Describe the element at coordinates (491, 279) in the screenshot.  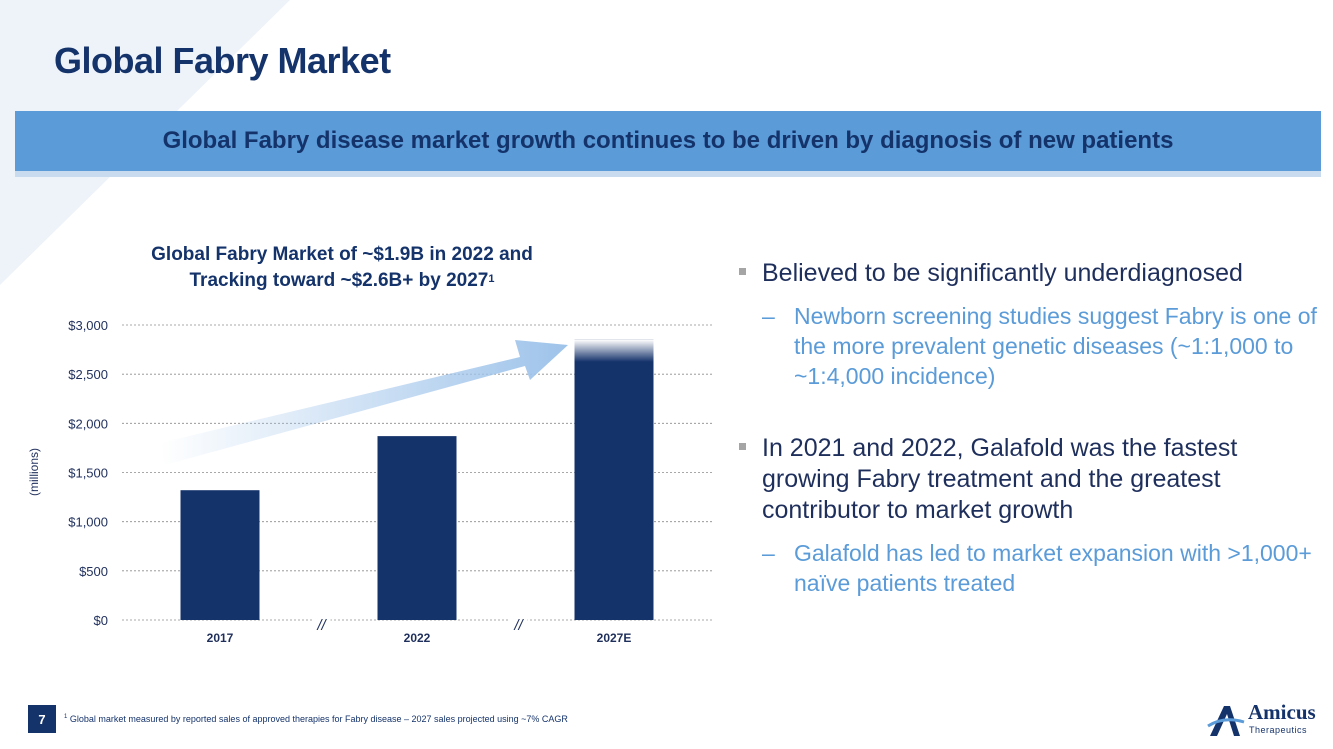
I see `chart-title-footnote-ref: 1` at that location.